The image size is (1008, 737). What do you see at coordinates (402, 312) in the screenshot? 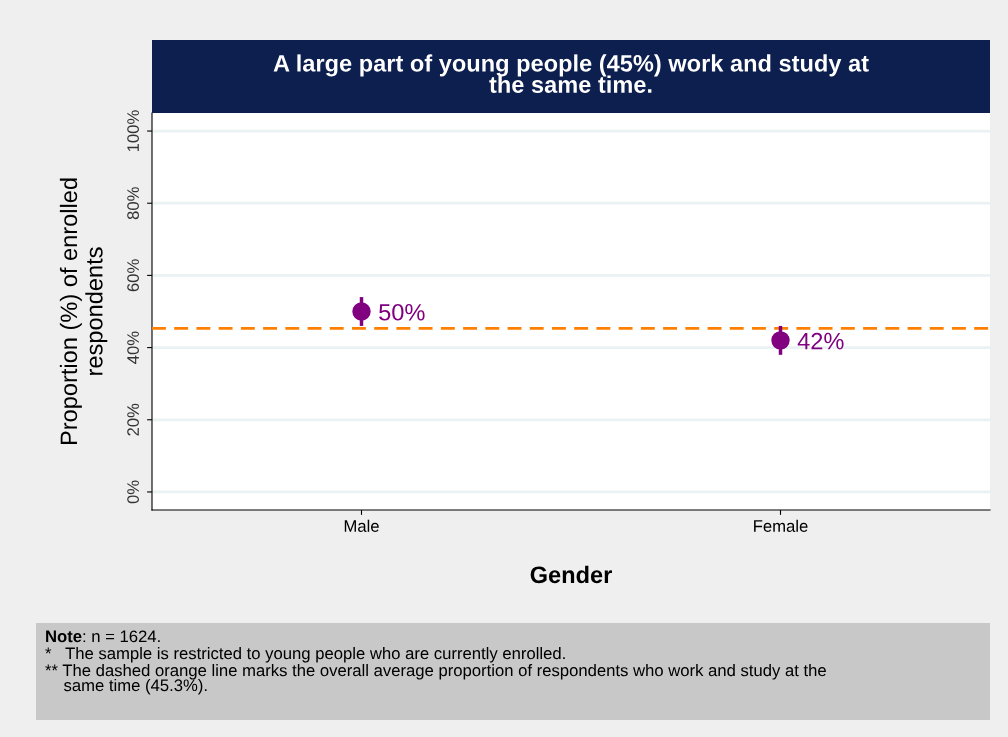
I see `data-label: 50%` at bounding box center [402, 312].